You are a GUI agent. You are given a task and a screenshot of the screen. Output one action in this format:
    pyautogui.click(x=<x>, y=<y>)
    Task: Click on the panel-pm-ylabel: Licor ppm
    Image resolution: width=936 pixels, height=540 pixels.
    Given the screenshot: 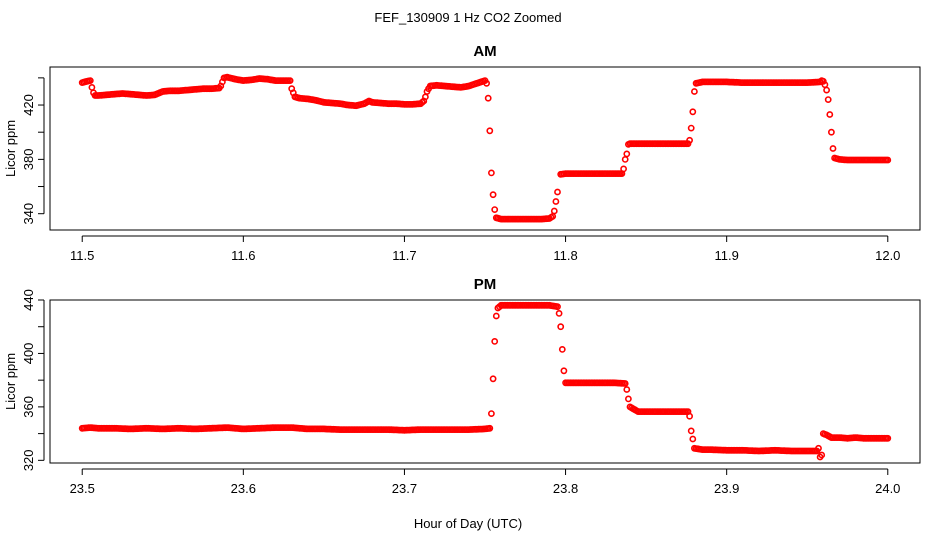 What is the action you would take?
    pyautogui.click(x=10, y=381)
    